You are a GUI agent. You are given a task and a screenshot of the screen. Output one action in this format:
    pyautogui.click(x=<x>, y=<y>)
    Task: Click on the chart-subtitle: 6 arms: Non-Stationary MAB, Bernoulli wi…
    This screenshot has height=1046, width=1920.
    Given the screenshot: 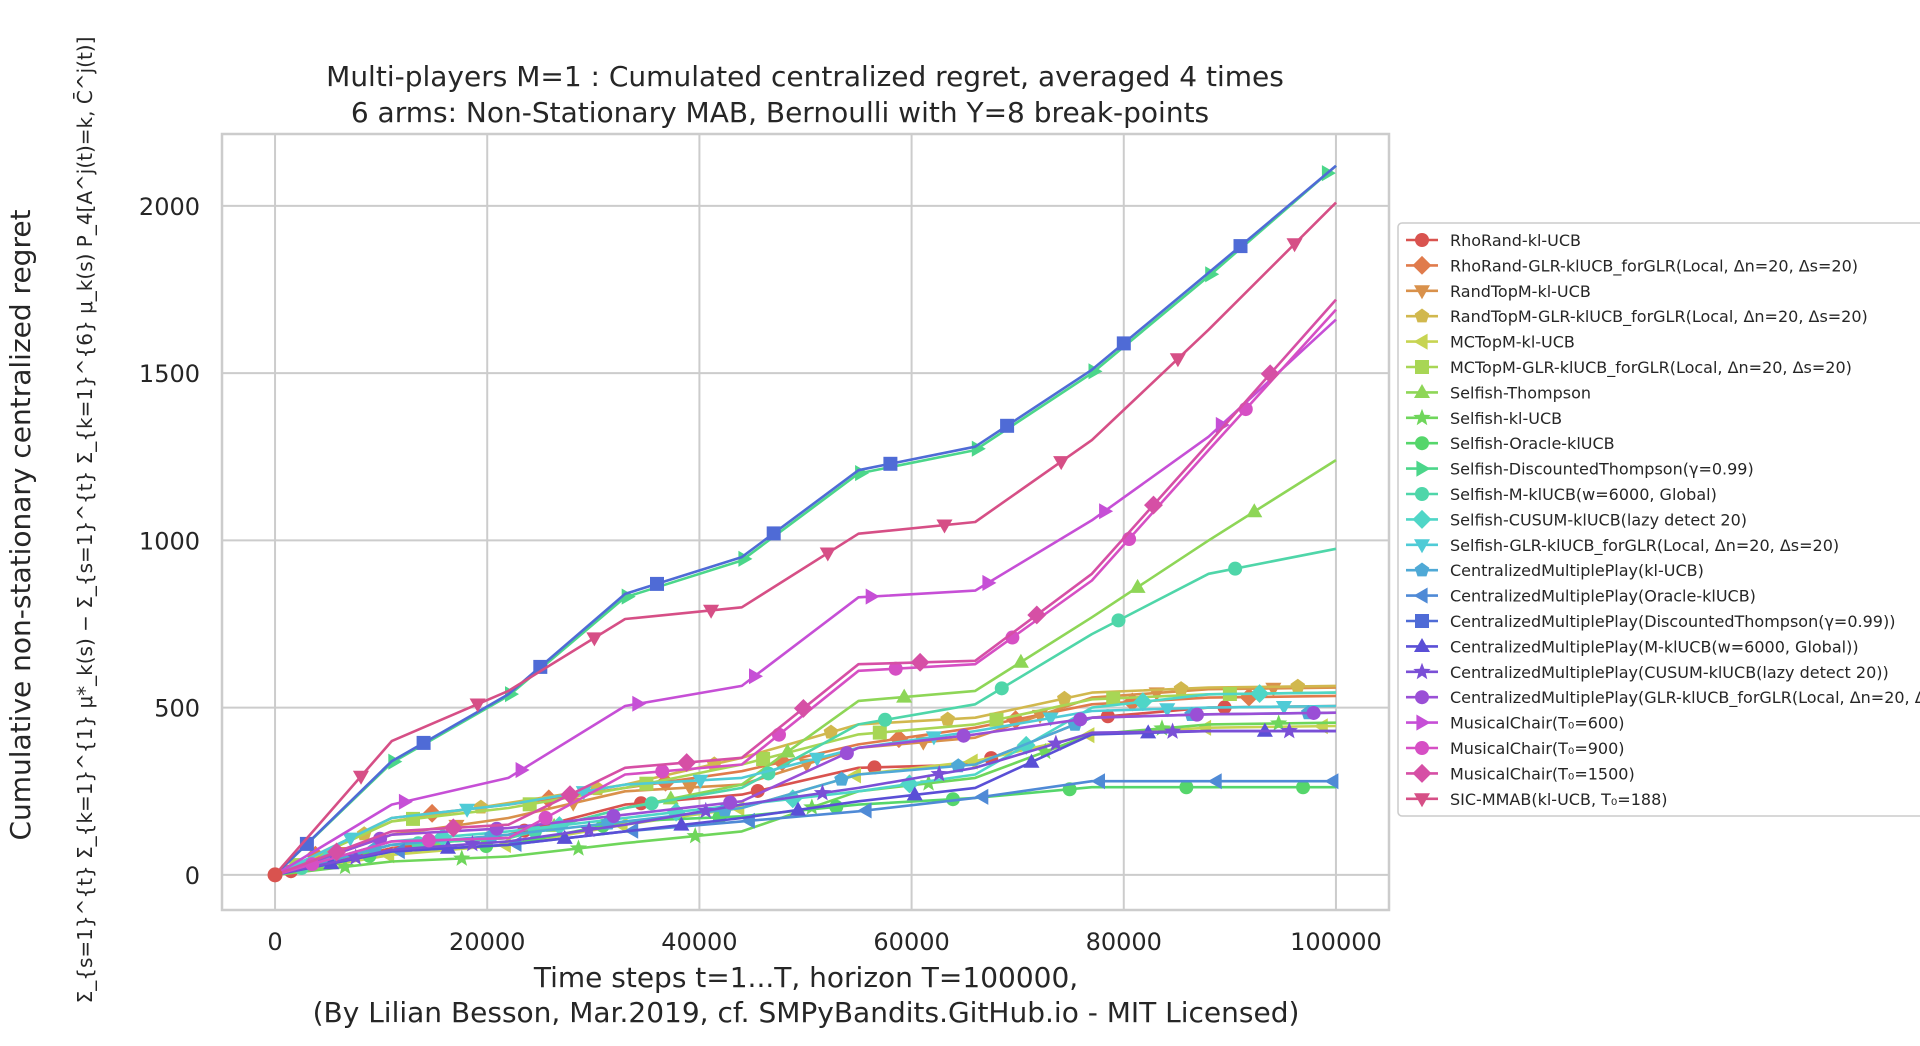 What is the action you would take?
    pyautogui.click(x=780, y=112)
    